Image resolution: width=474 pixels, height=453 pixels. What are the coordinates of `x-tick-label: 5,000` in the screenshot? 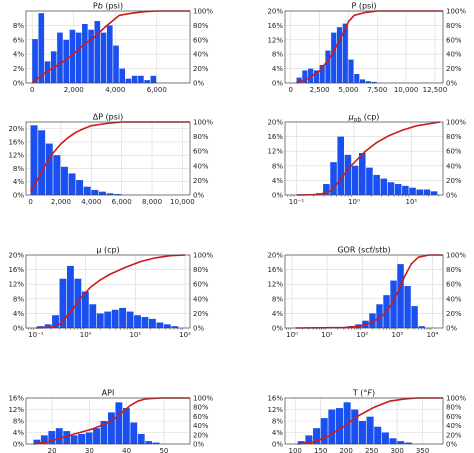 It's located at (348, 90).